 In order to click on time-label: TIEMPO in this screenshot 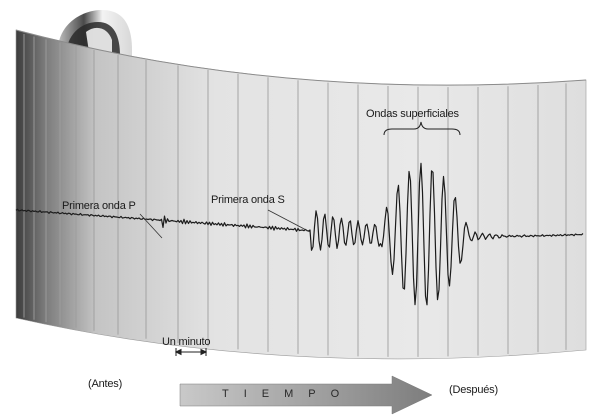, I will do `click(288, 394)`.